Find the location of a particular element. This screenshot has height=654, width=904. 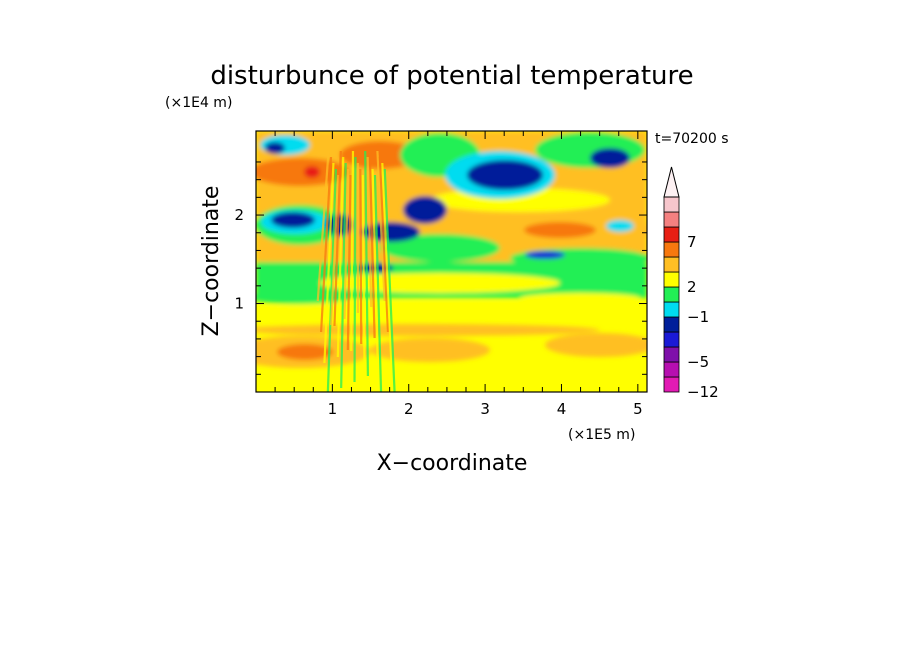

y-tick-label: 1 is located at coordinates (239, 304).